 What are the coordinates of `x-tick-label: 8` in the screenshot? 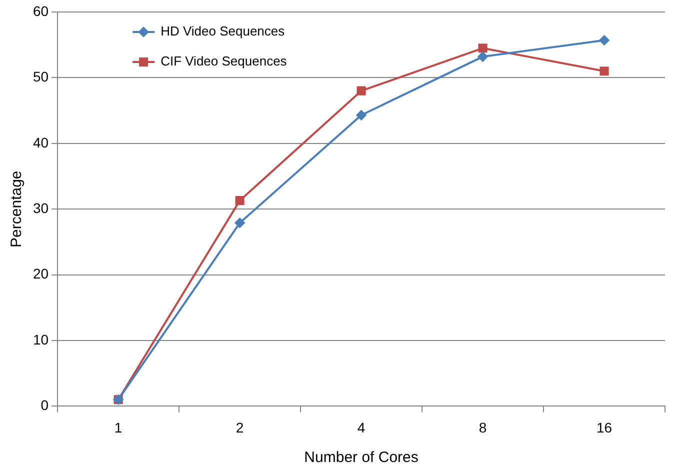 It's located at (482, 427).